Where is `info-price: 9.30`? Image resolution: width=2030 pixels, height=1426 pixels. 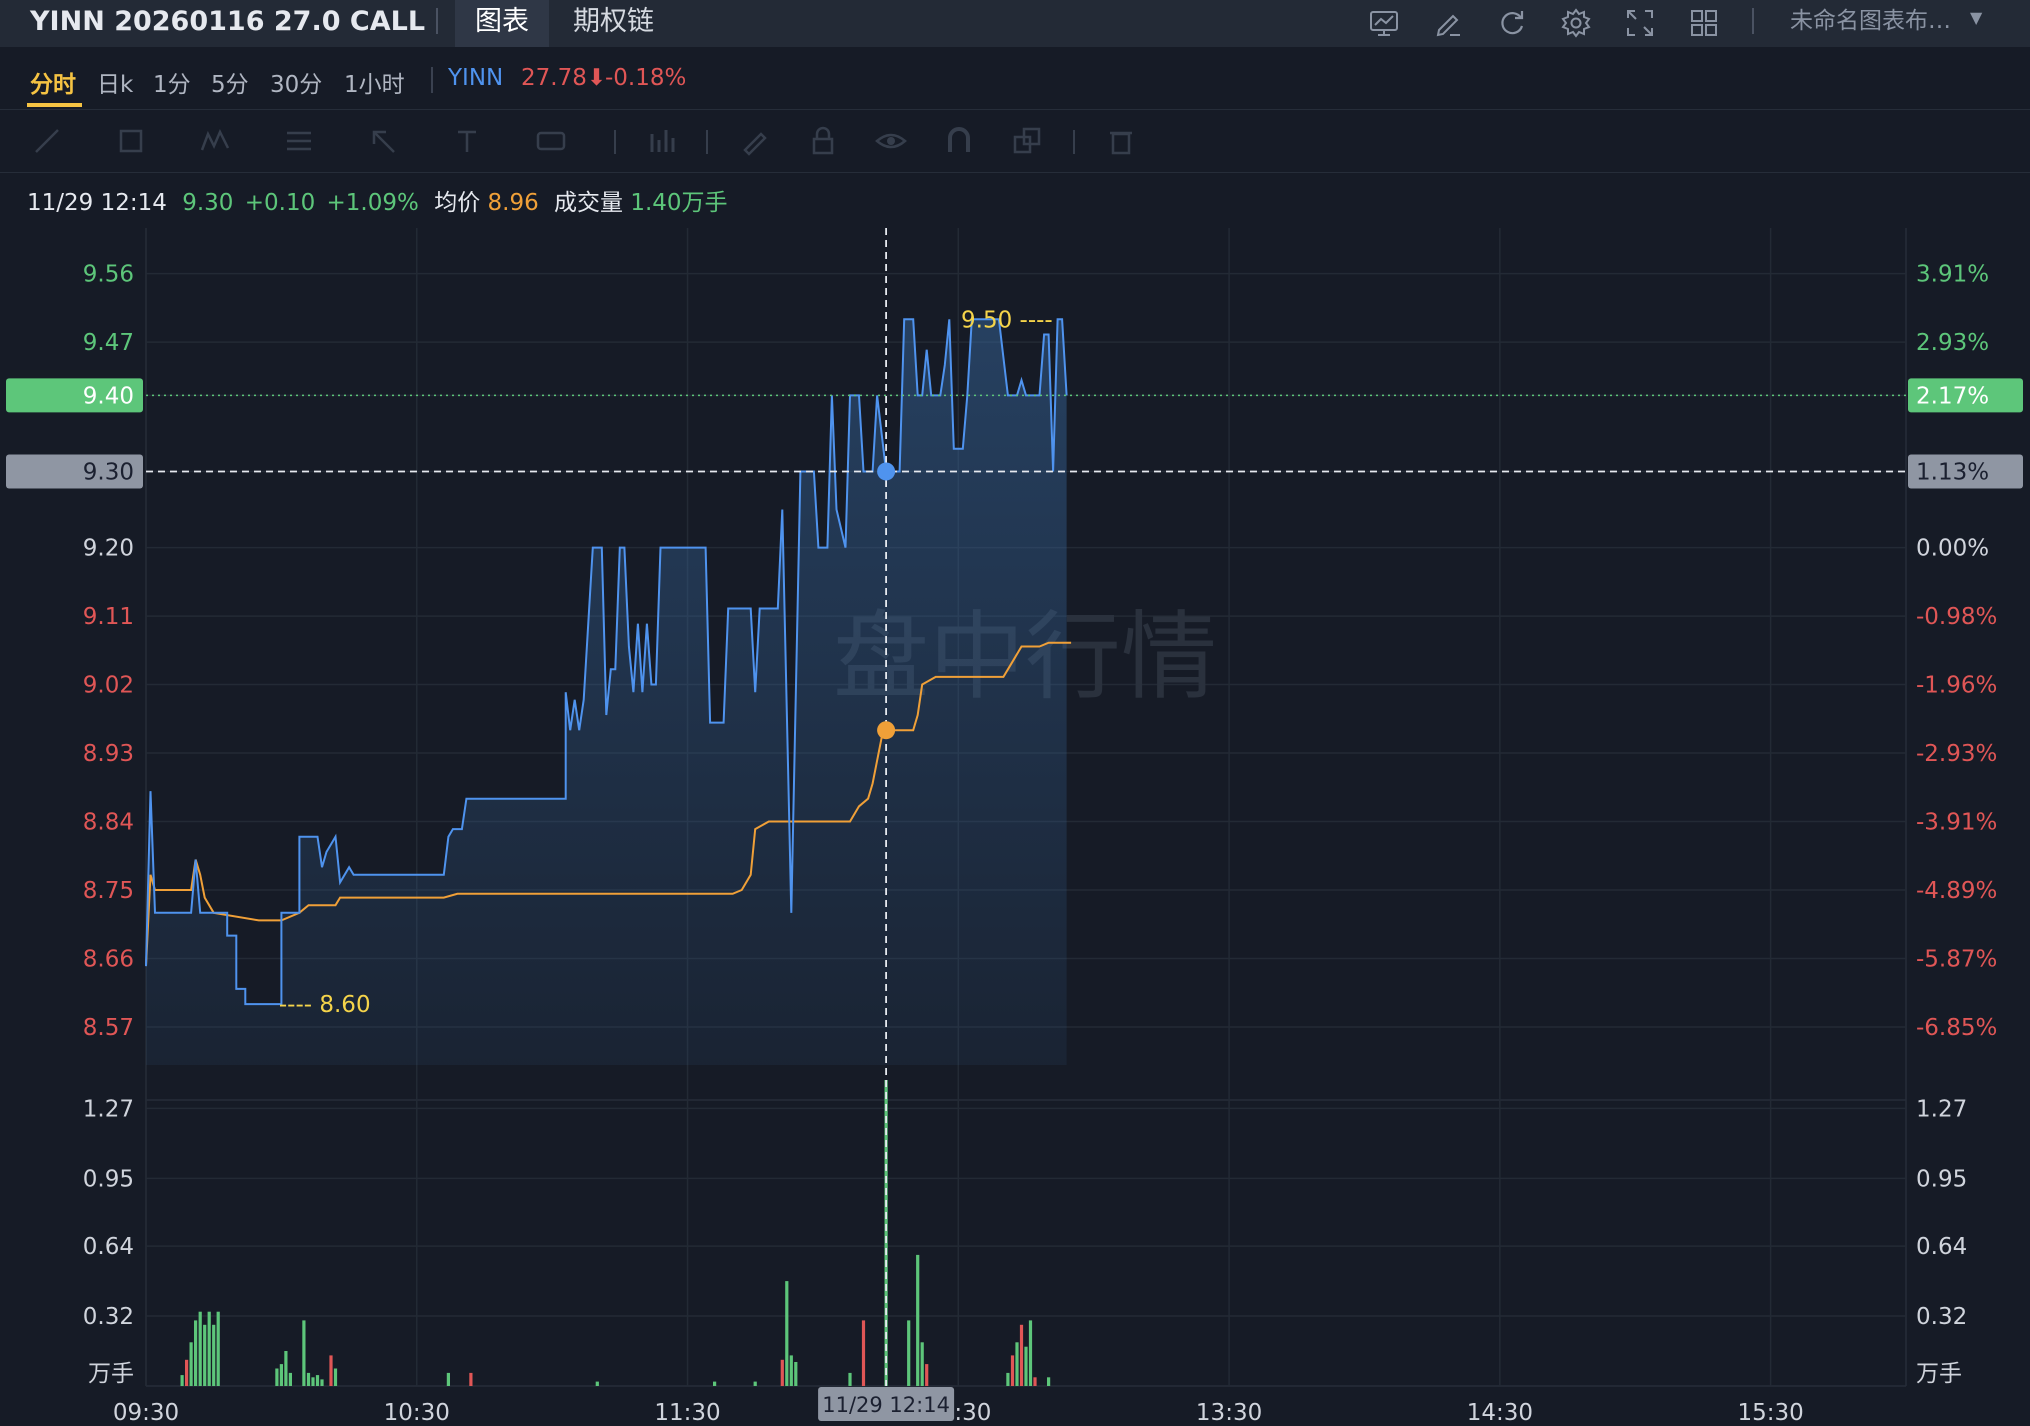 info-price: 9.30 is located at coordinates (208, 203).